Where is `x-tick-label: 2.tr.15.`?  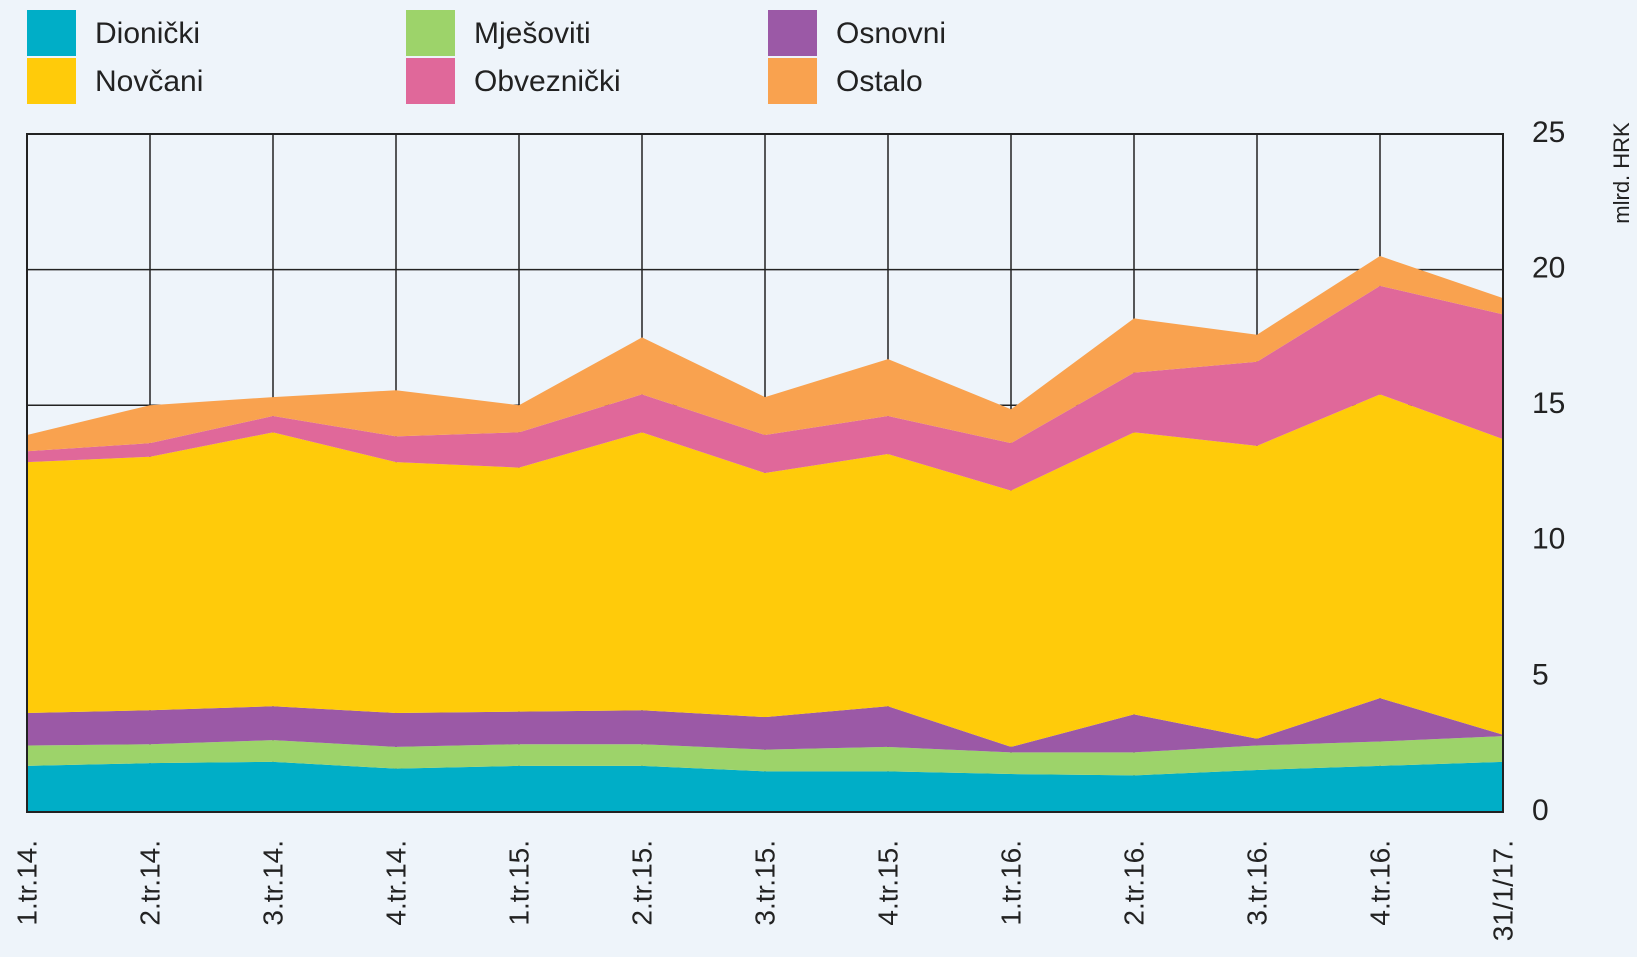 x-tick-label: 2.tr.15. is located at coordinates (641, 883).